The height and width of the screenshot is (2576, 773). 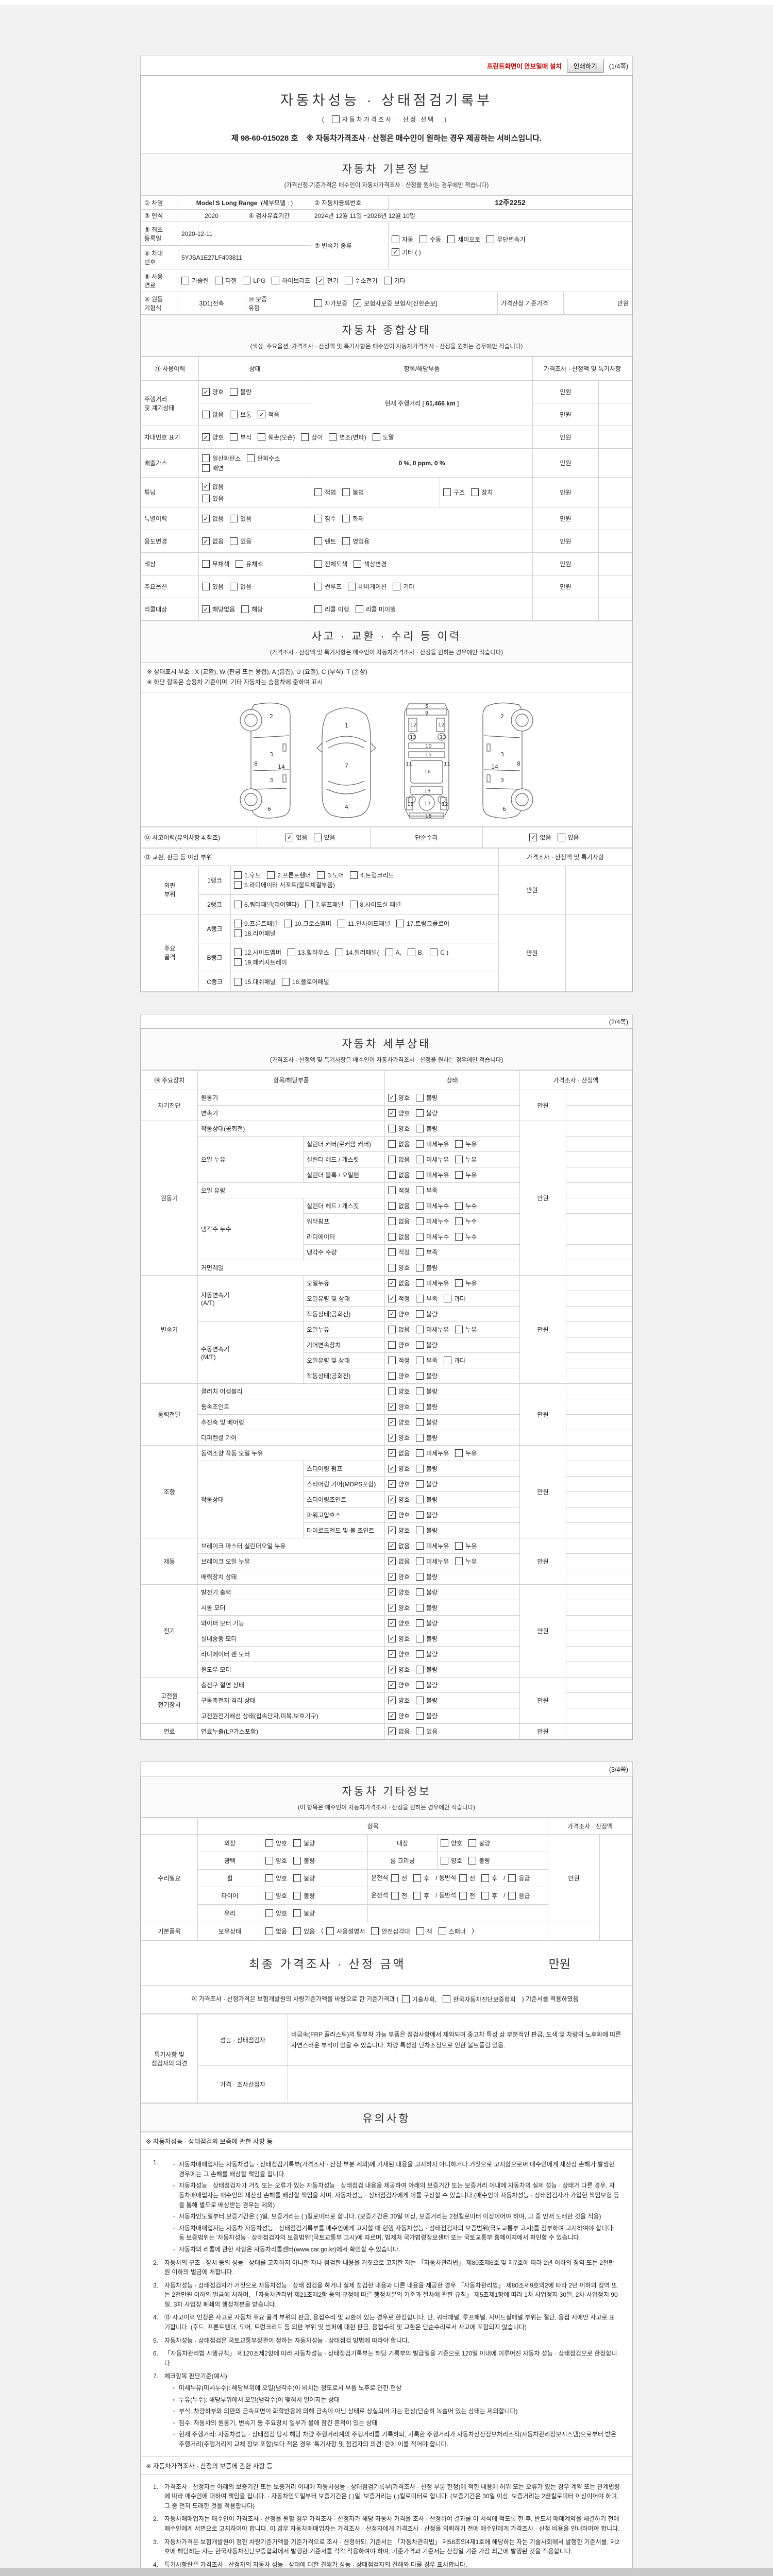 I want to click on checkbox-하이브리드, so click(x=276, y=280).